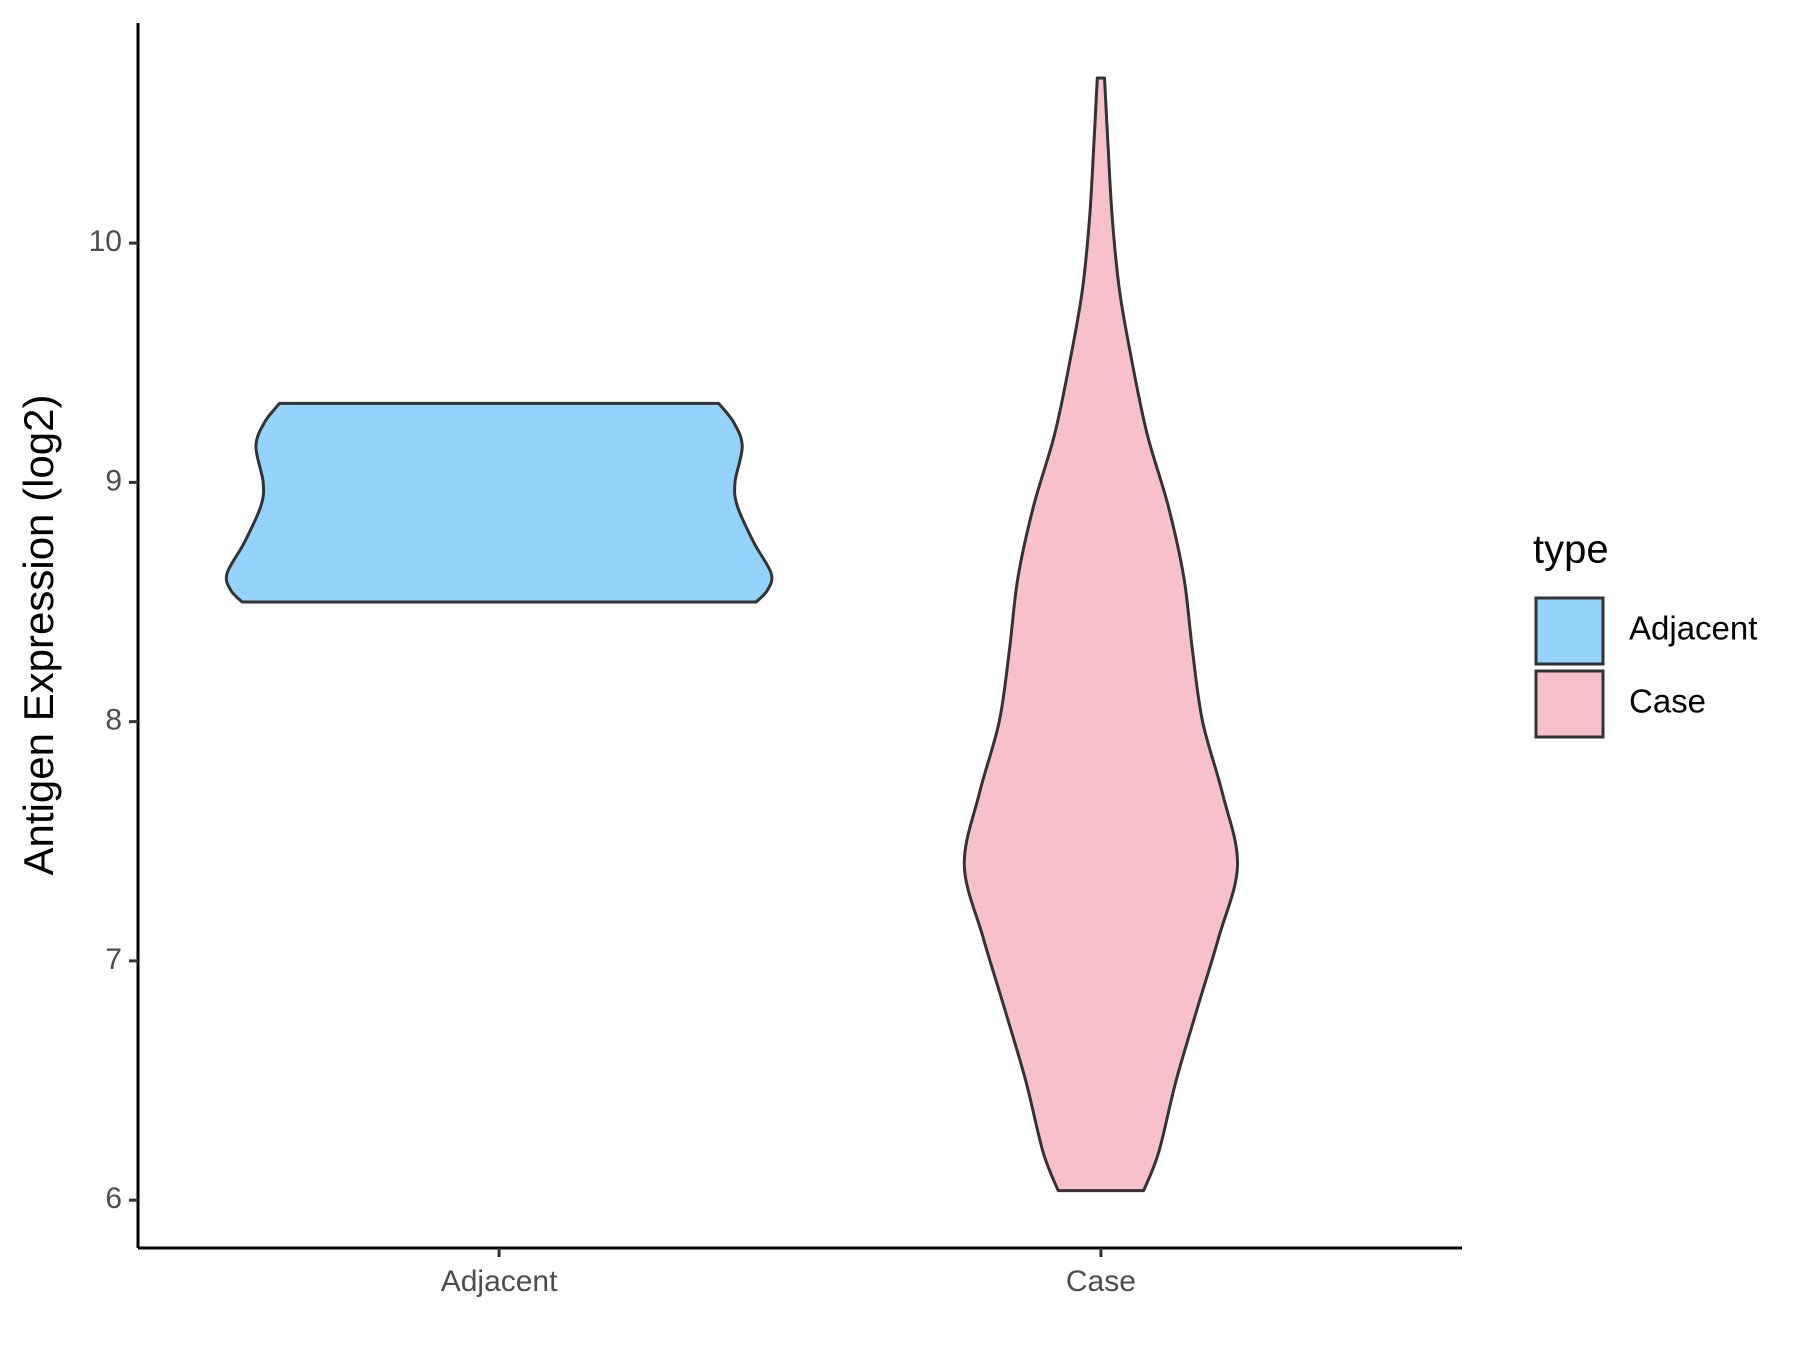  What do you see at coordinates (1667, 701) in the screenshot?
I see `legend-label: Case` at bounding box center [1667, 701].